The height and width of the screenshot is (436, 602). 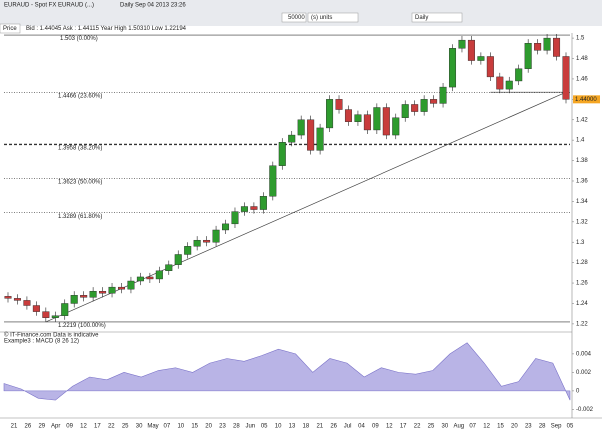 What do you see at coordinates (80, 97) in the screenshot?
I see `fib-label: 1.4466 (23.60%)` at bounding box center [80, 97].